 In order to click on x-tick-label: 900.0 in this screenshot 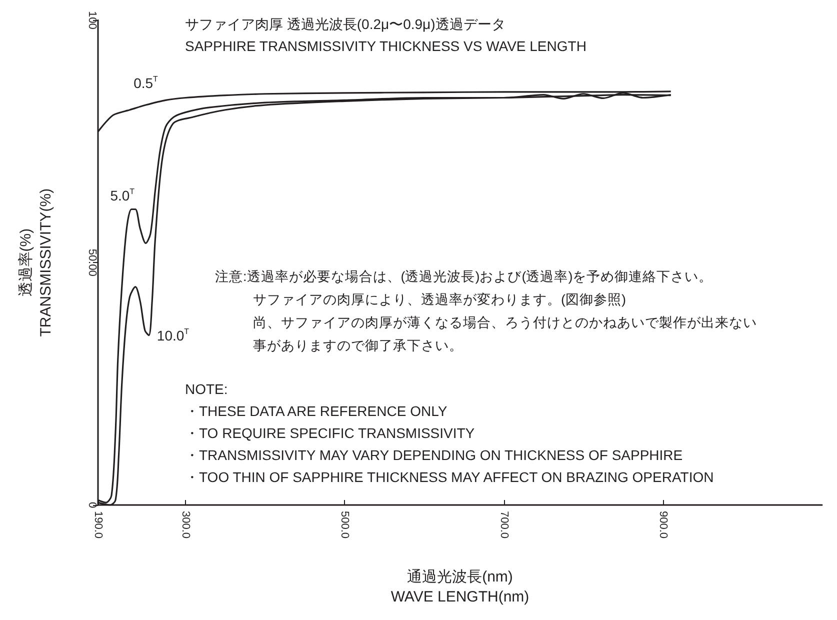, I will do `click(662, 525)`.